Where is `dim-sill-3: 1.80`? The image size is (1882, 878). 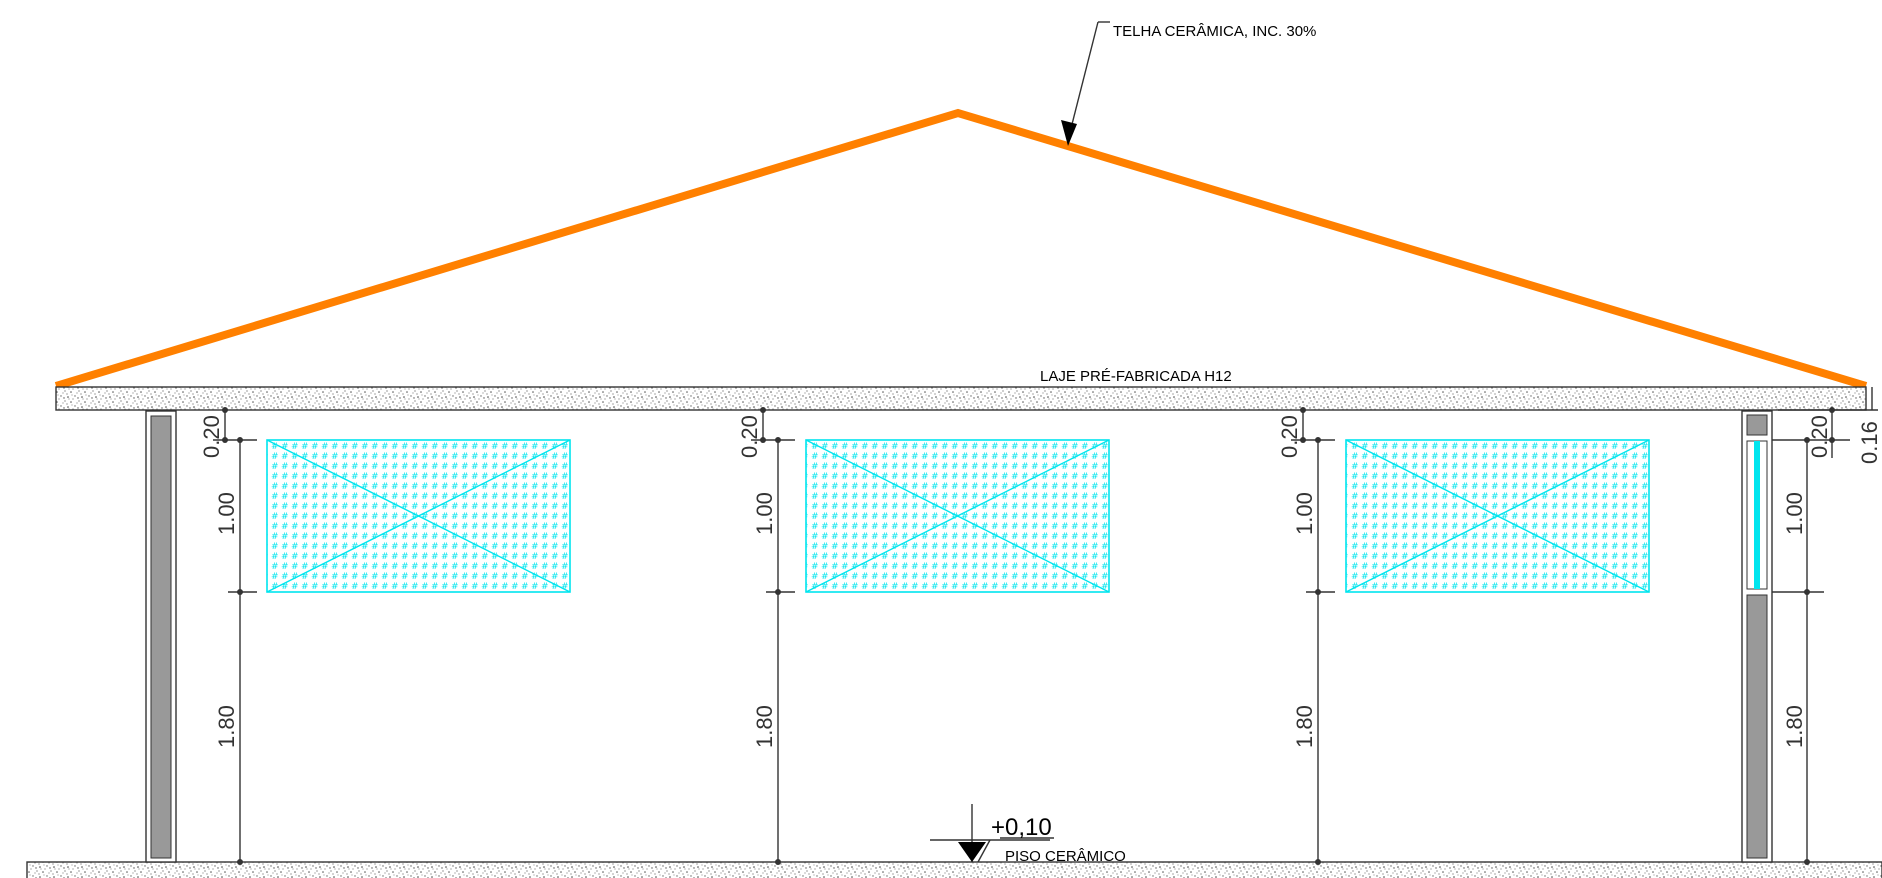 dim-sill-3: 1.80 is located at coordinates (1304, 726).